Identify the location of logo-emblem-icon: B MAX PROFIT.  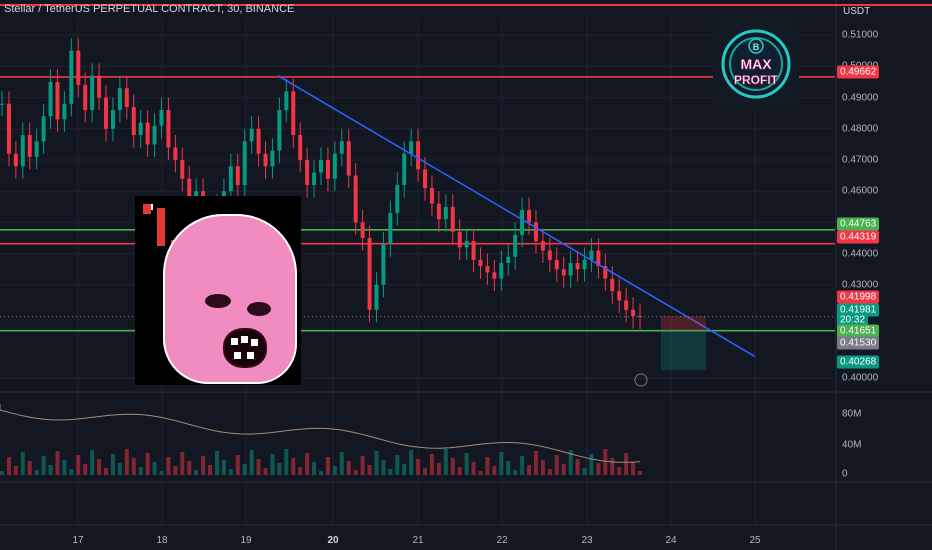
(756, 64).